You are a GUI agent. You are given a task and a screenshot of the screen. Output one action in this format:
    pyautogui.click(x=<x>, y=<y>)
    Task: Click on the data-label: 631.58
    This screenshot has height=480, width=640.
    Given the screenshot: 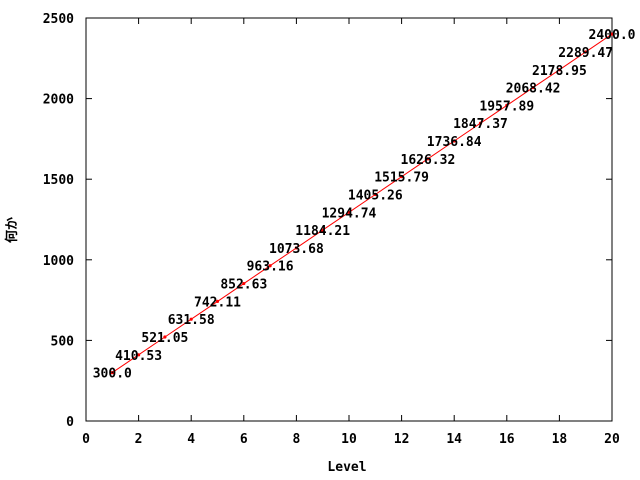 What is the action you would take?
    pyautogui.click(x=191, y=320)
    